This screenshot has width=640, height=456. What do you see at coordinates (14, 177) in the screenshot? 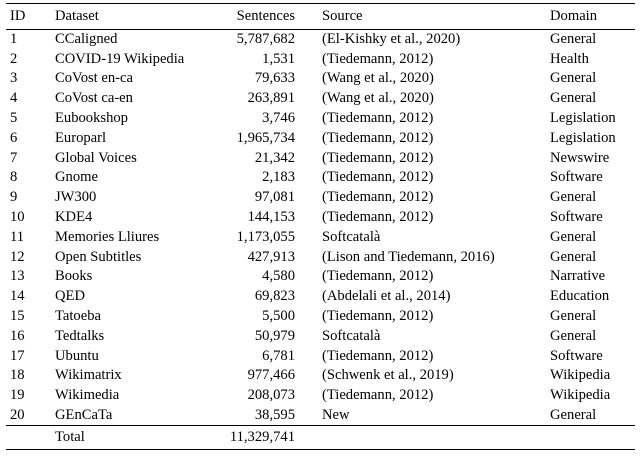
I see `cell-id: 8` at bounding box center [14, 177].